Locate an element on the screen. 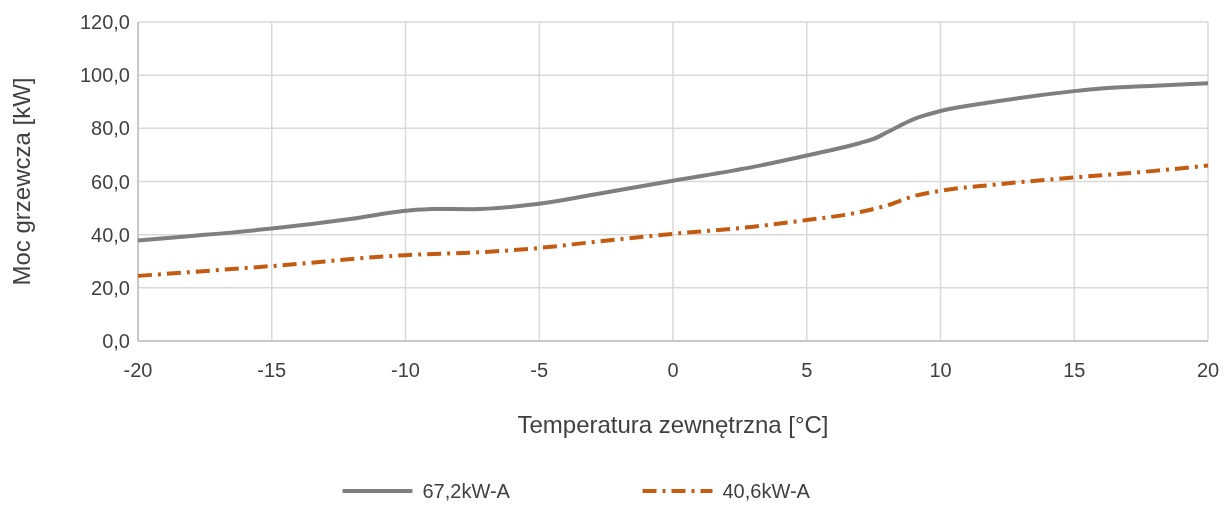 This screenshot has height=510, width=1225. y-tick-label: 60,0 is located at coordinates (110, 181).